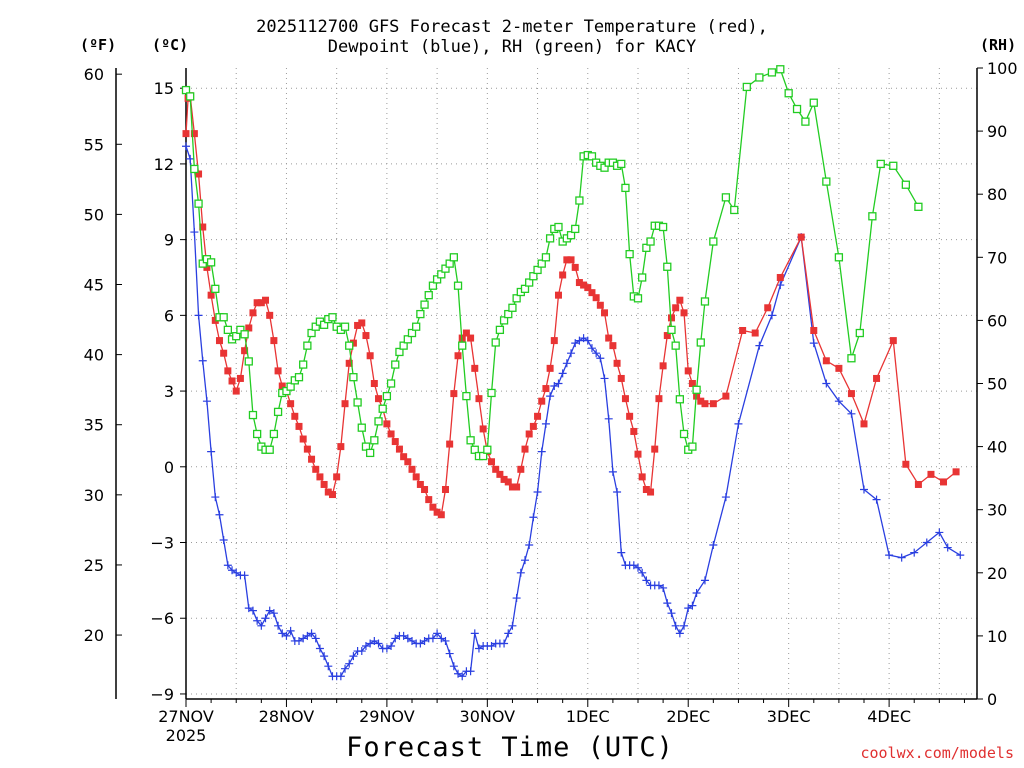 This screenshot has height=768, width=1024. I want to click on fahrenheit-unit-label: (ºF), so click(98, 45).